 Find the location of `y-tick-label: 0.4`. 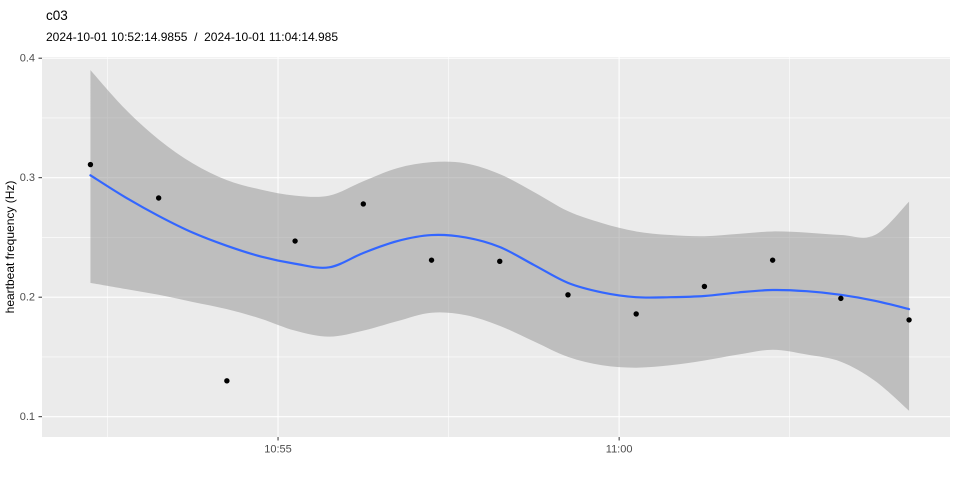

y-tick-label: 0.4 is located at coordinates (27, 59).